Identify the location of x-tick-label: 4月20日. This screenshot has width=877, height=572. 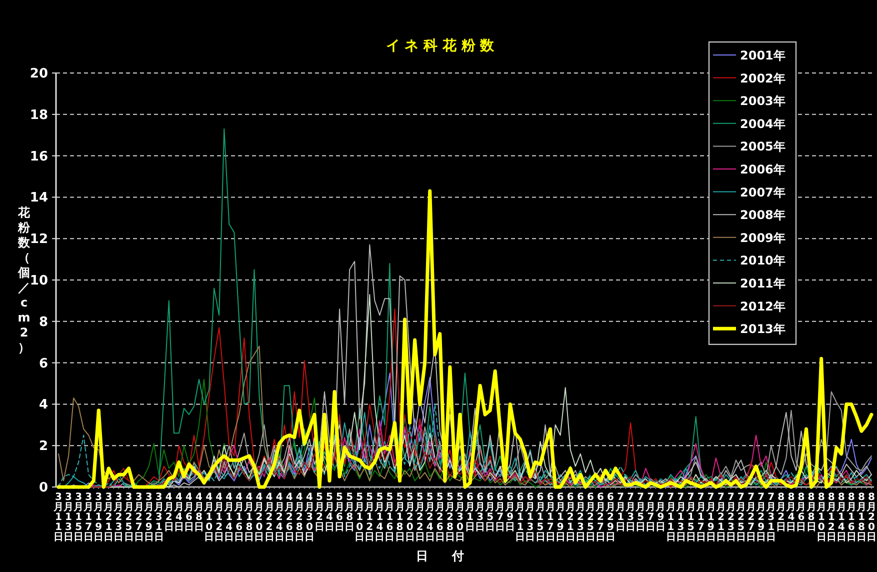
(258, 517).